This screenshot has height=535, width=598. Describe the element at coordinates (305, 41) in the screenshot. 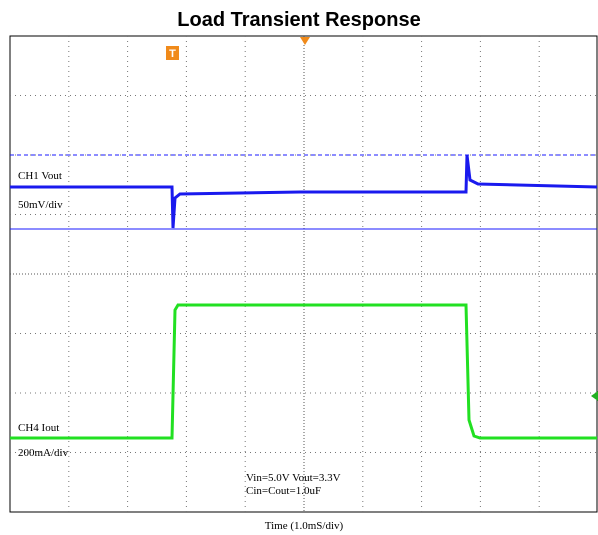

I see `trigger-position` at that location.